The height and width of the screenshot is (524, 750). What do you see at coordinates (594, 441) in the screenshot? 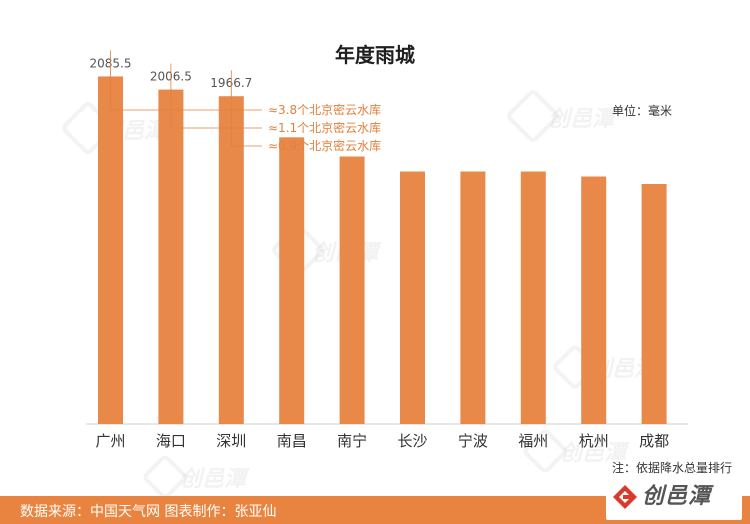
I see `category-label-8: 杭州` at bounding box center [594, 441].